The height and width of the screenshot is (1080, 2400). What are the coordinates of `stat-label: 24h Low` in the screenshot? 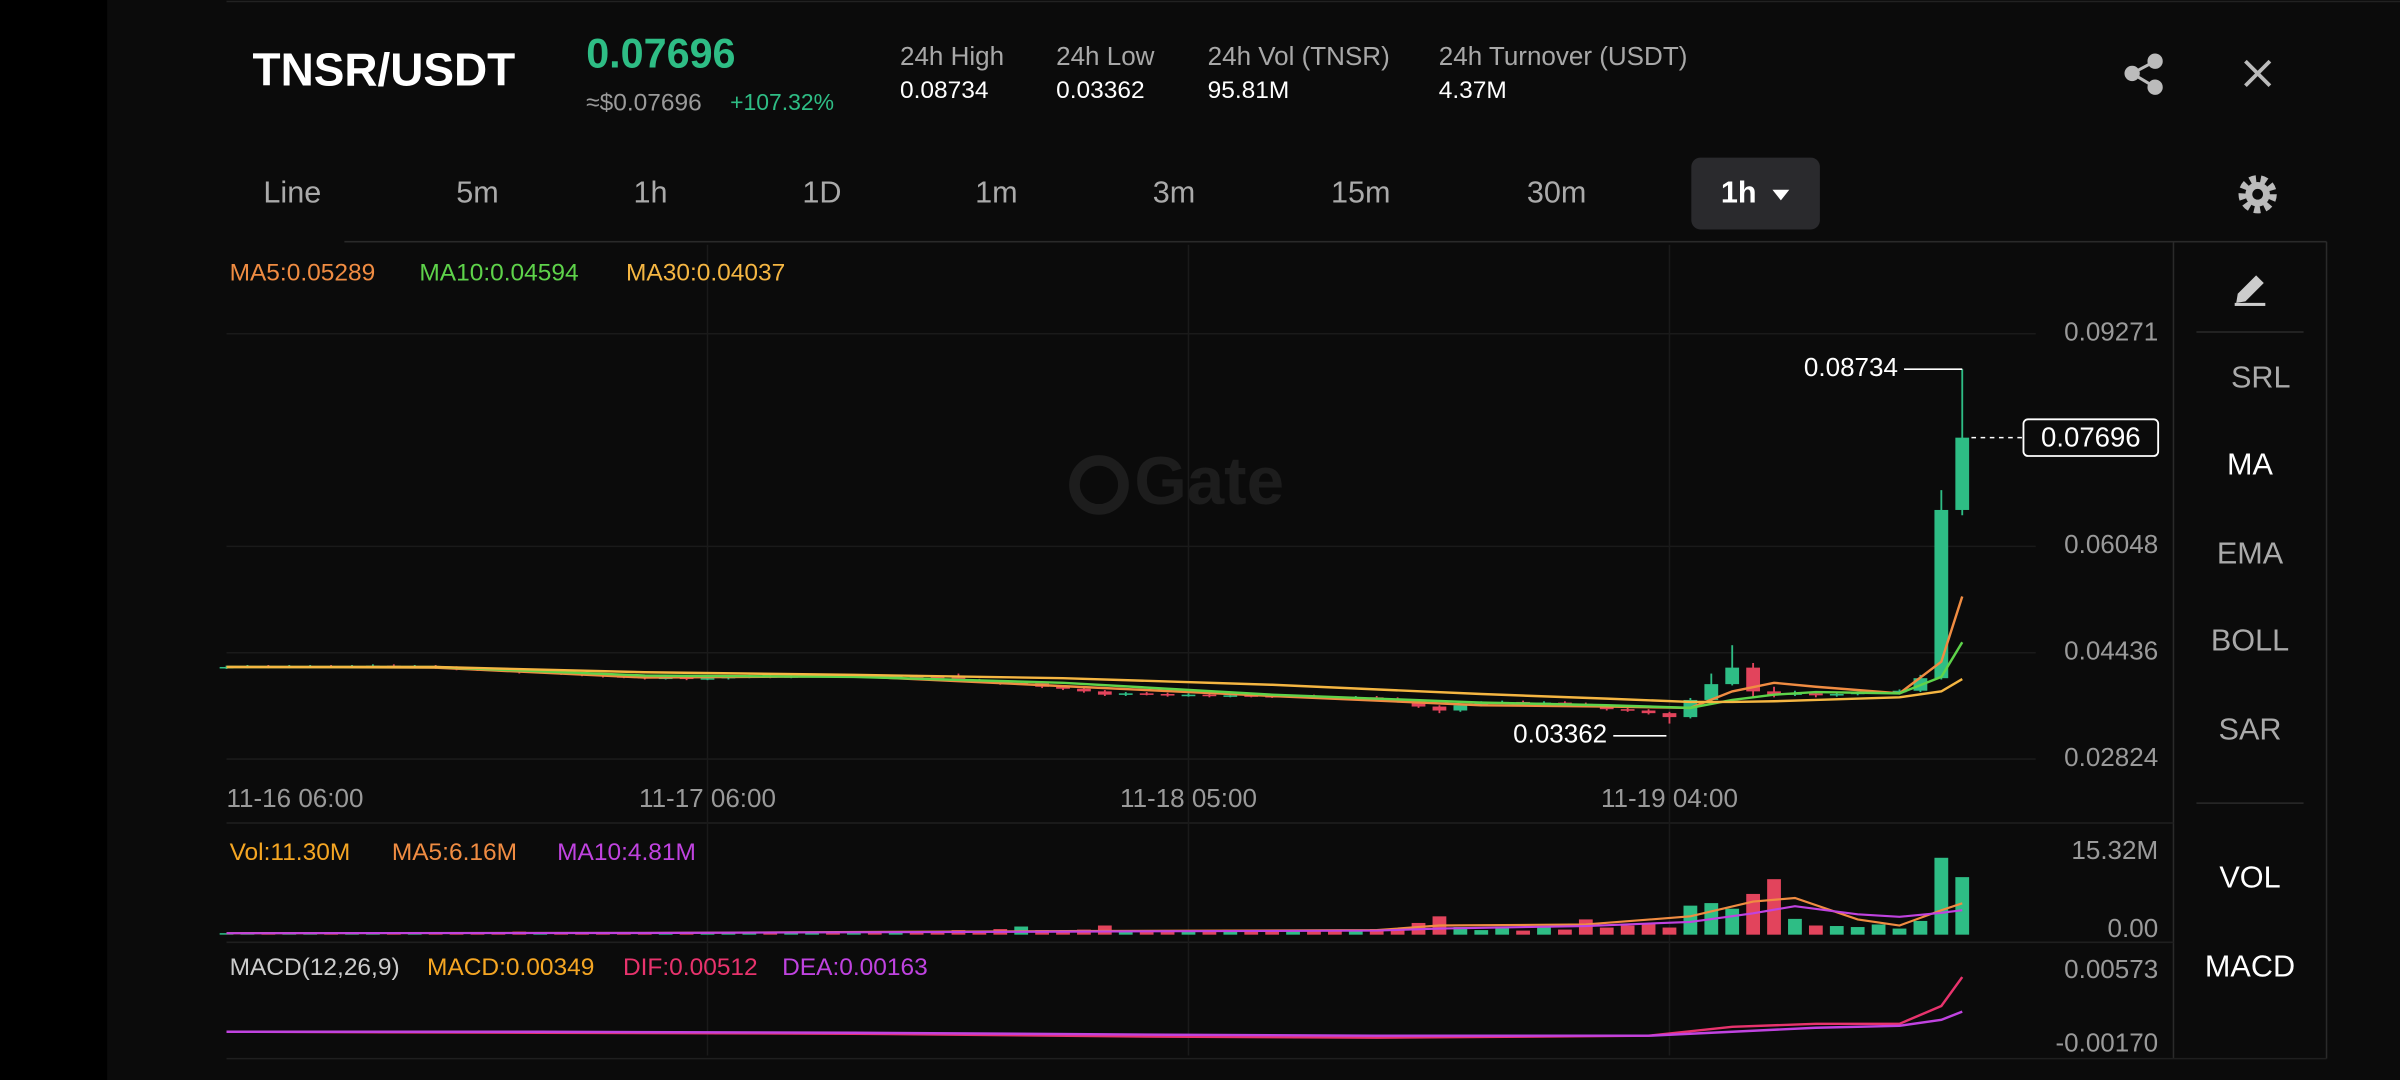 It's located at (1105, 56).